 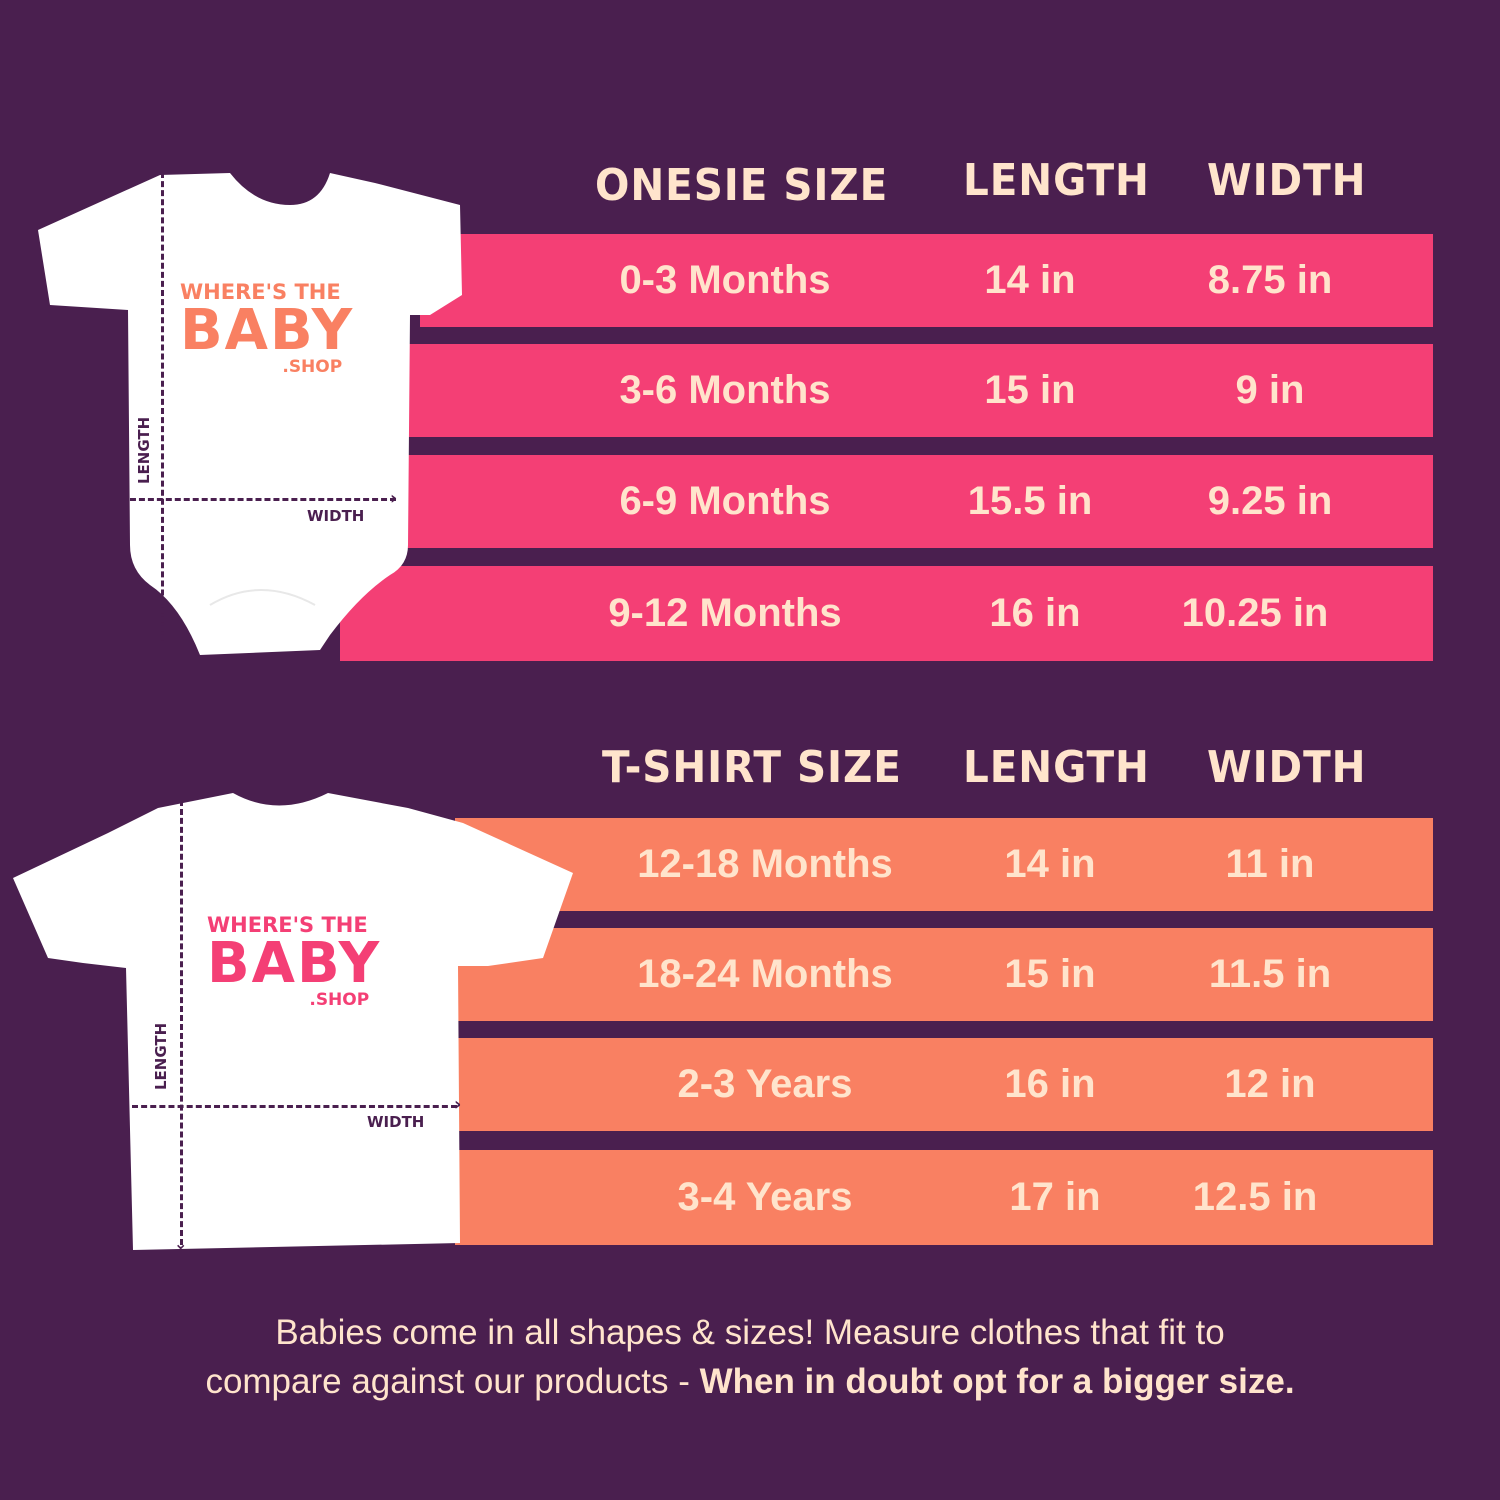 What do you see at coordinates (250, 414) in the screenshot?
I see `onesie-shape` at bounding box center [250, 414].